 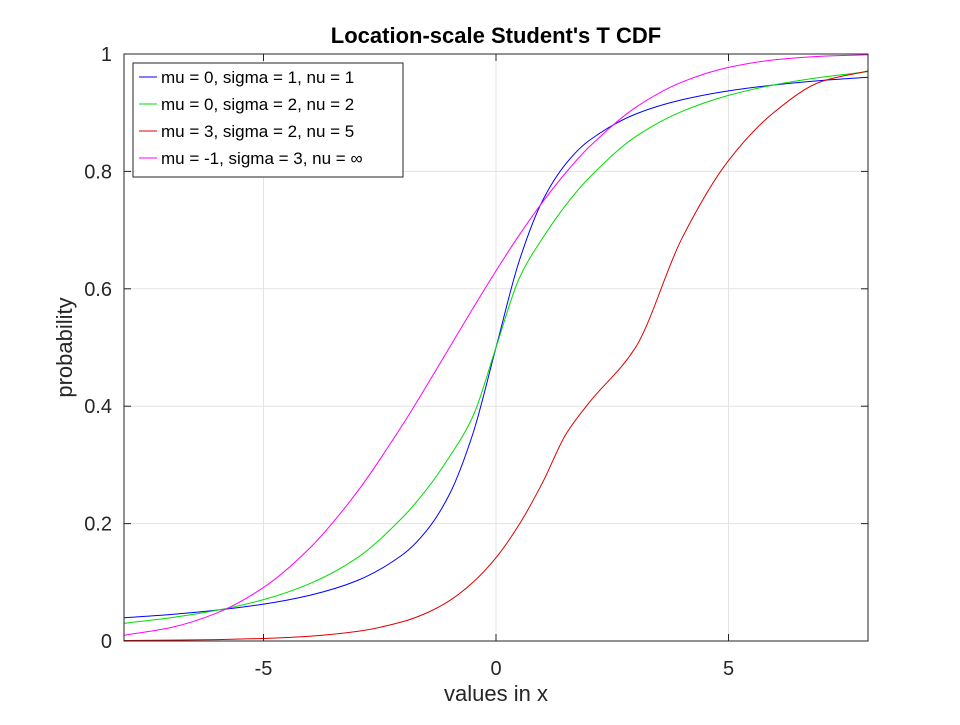 What do you see at coordinates (98, 525) in the screenshot?
I see `y-tick-label: 0.2` at bounding box center [98, 525].